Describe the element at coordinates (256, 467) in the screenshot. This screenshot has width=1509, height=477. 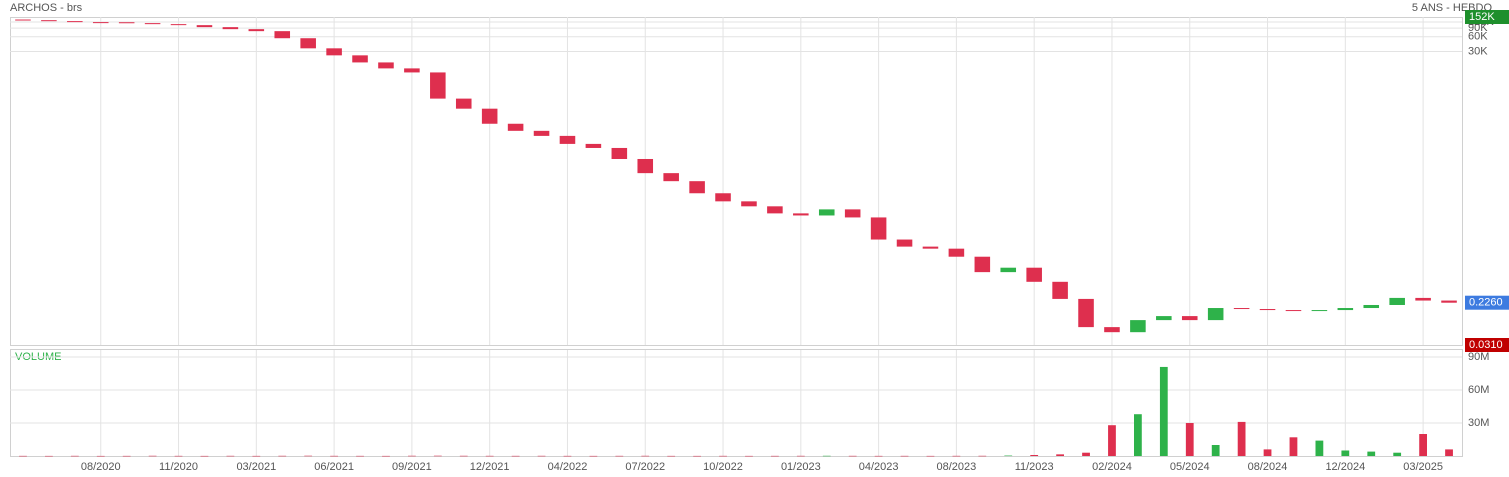
I see `x-tick-label: 03/2021` at that location.